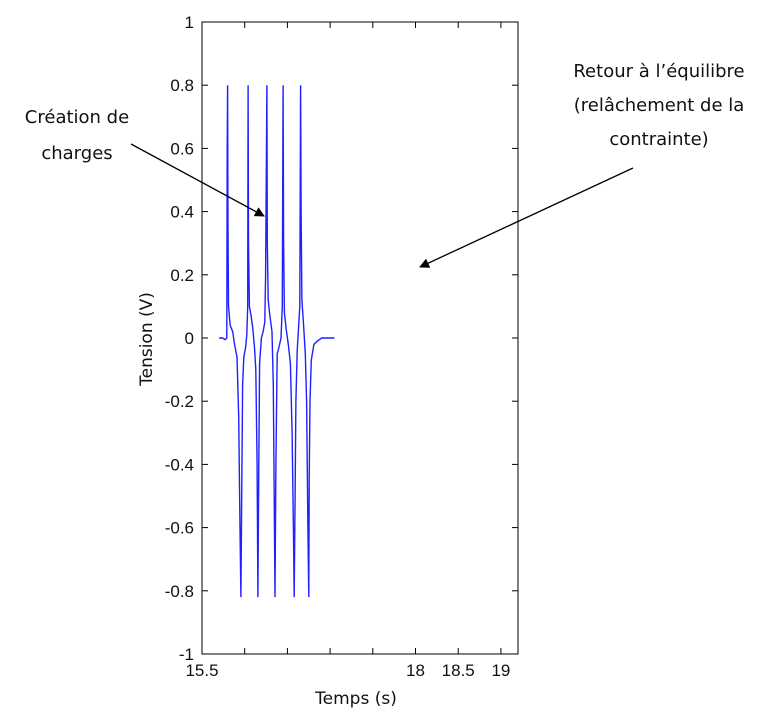 Image resolution: width=768 pixels, height=715 pixels. What do you see at coordinates (526, 217) in the screenshot?
I see `annotation-return-arrow` at bounding box center [526, 217].